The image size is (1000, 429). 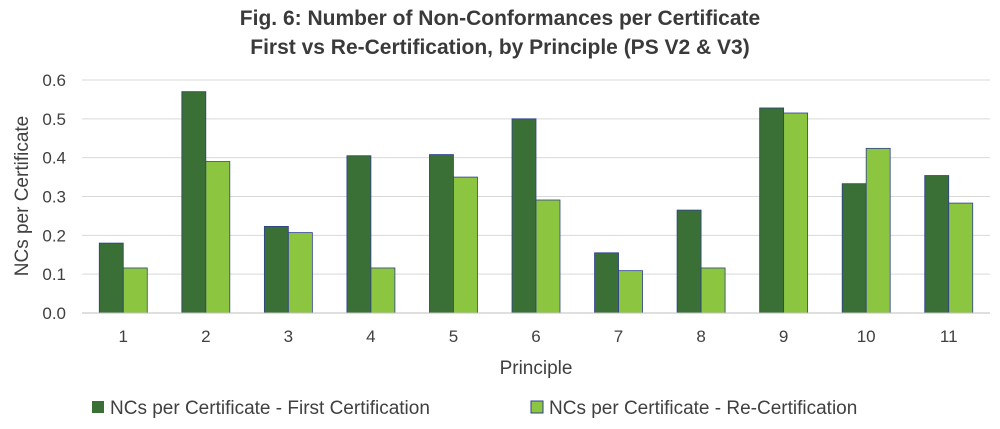 I want to click on x-tick-label: 3, so click(x=288, y=336).